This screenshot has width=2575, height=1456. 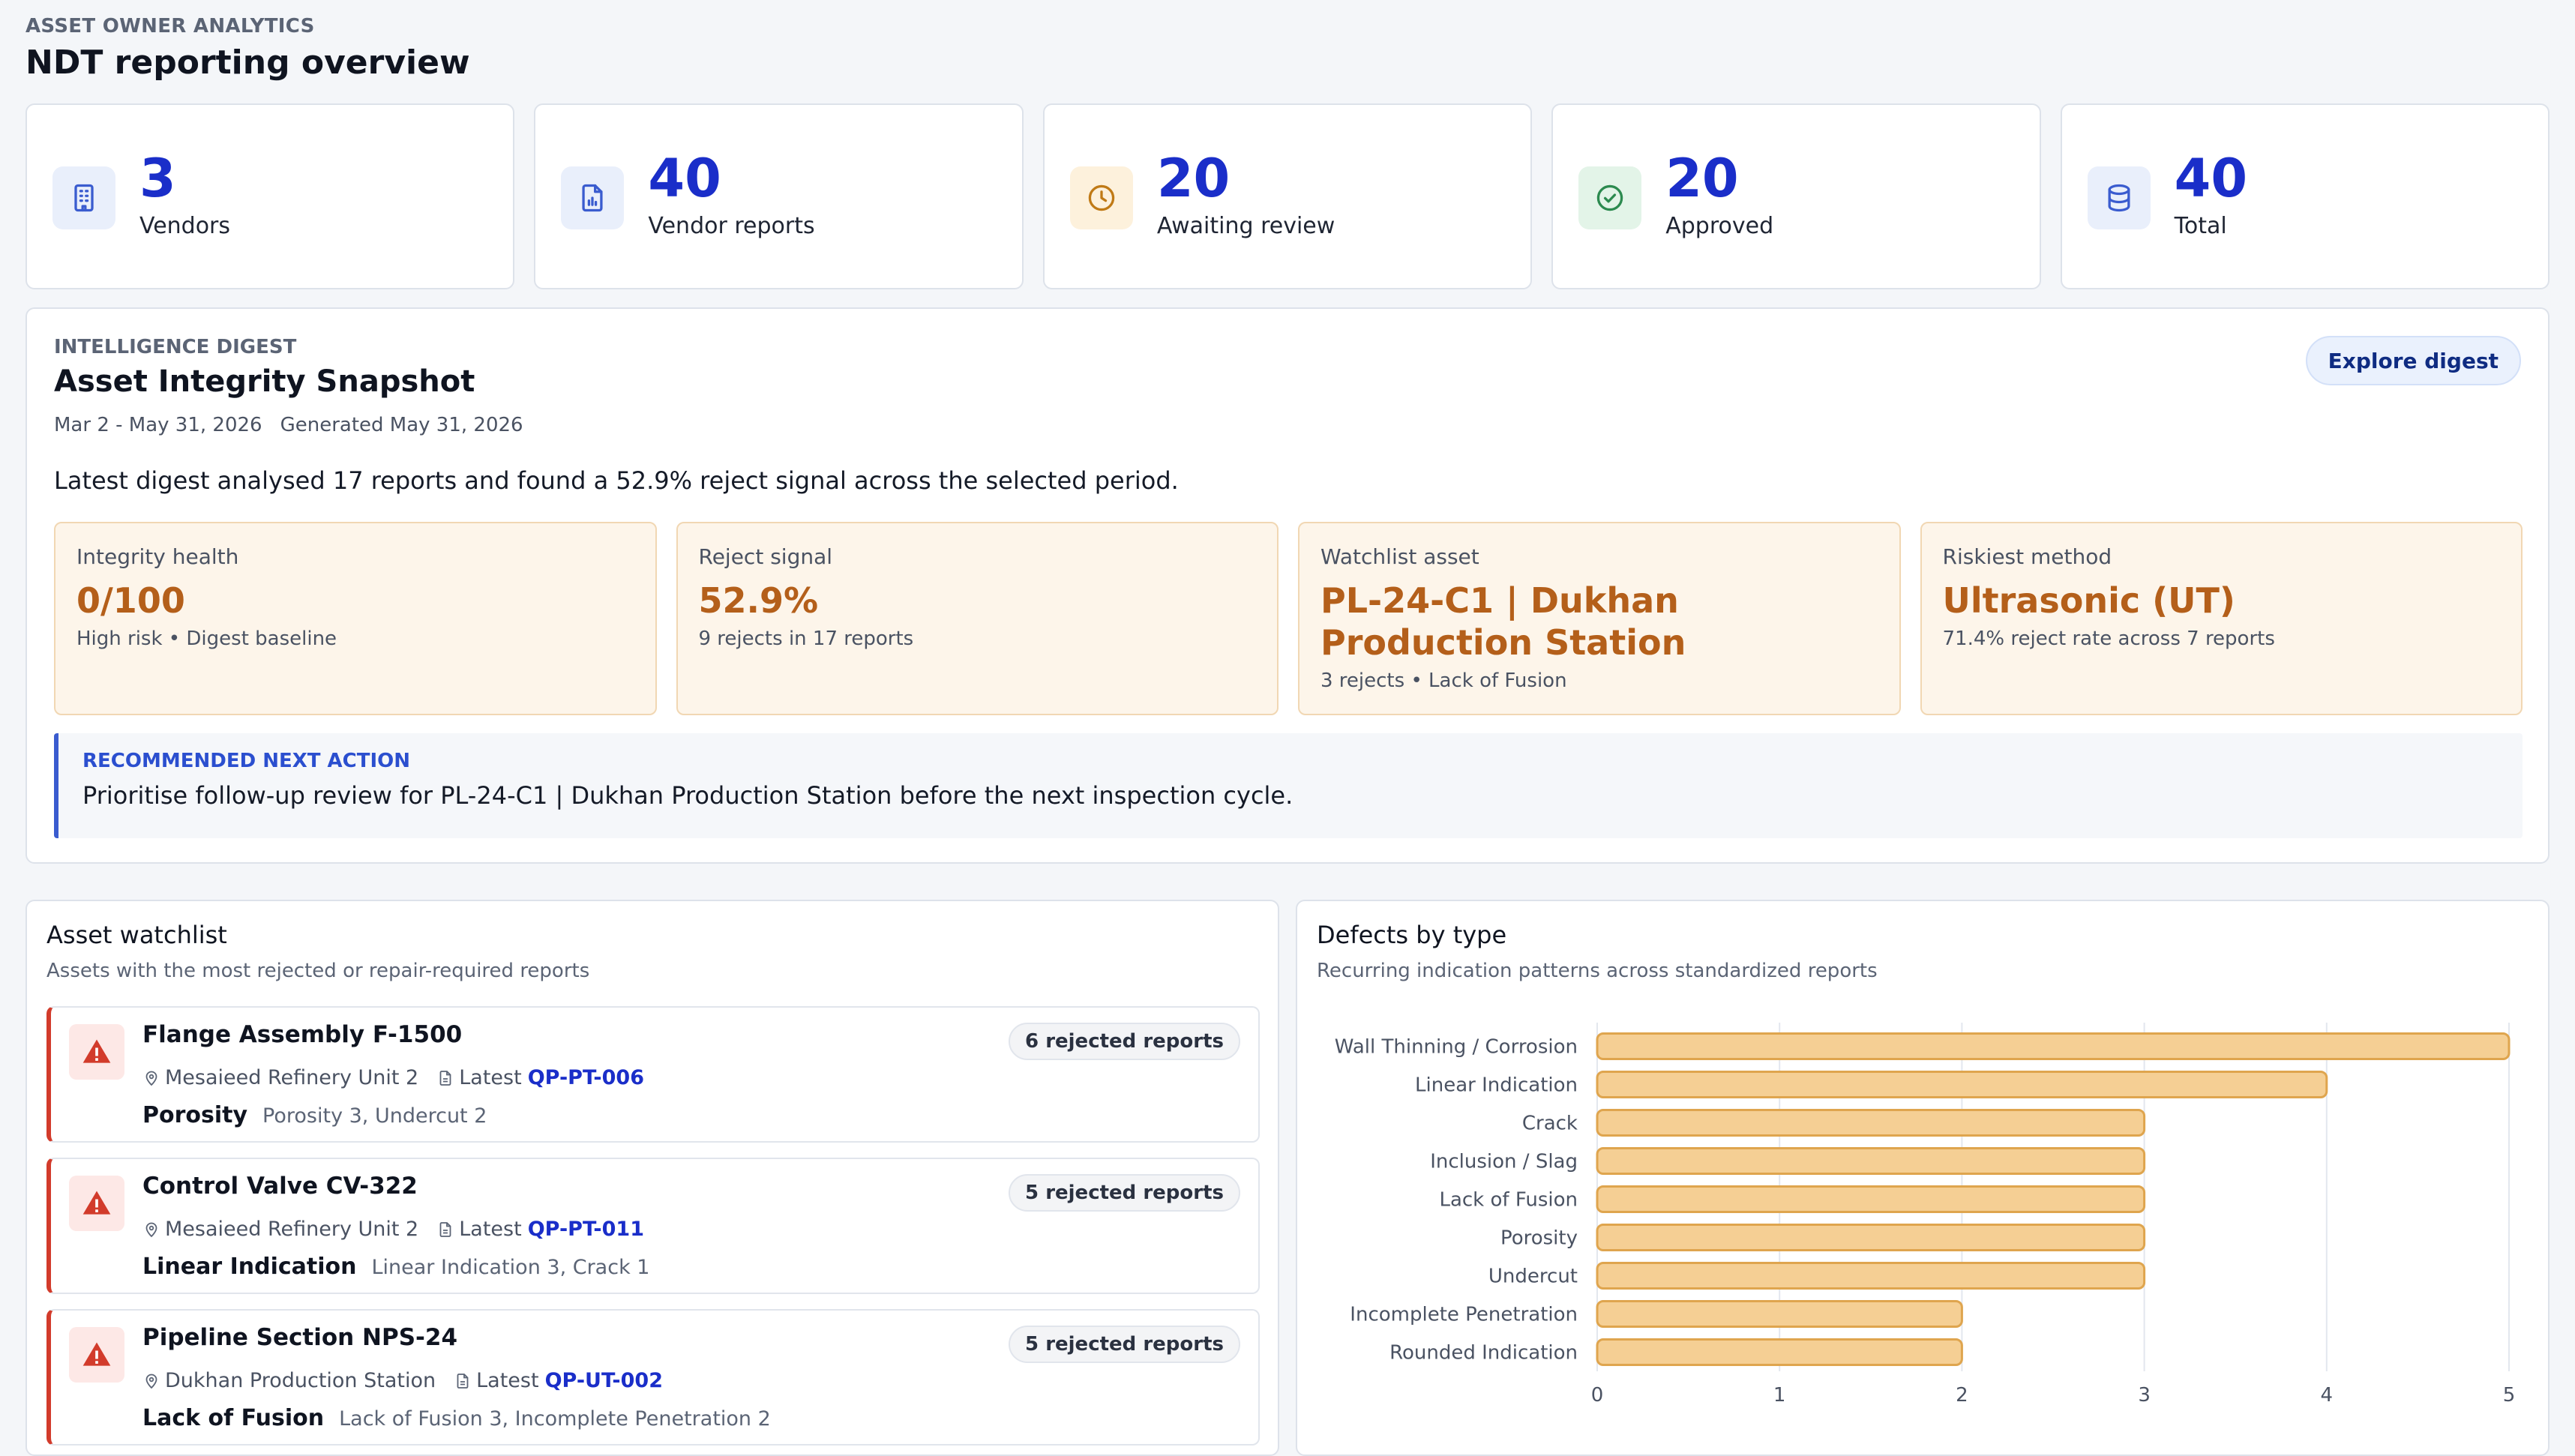 What do you see at coordinates (1702, 178) in the screenshot?
I see `stat-value: 20` at bounding box center [1702, 178].